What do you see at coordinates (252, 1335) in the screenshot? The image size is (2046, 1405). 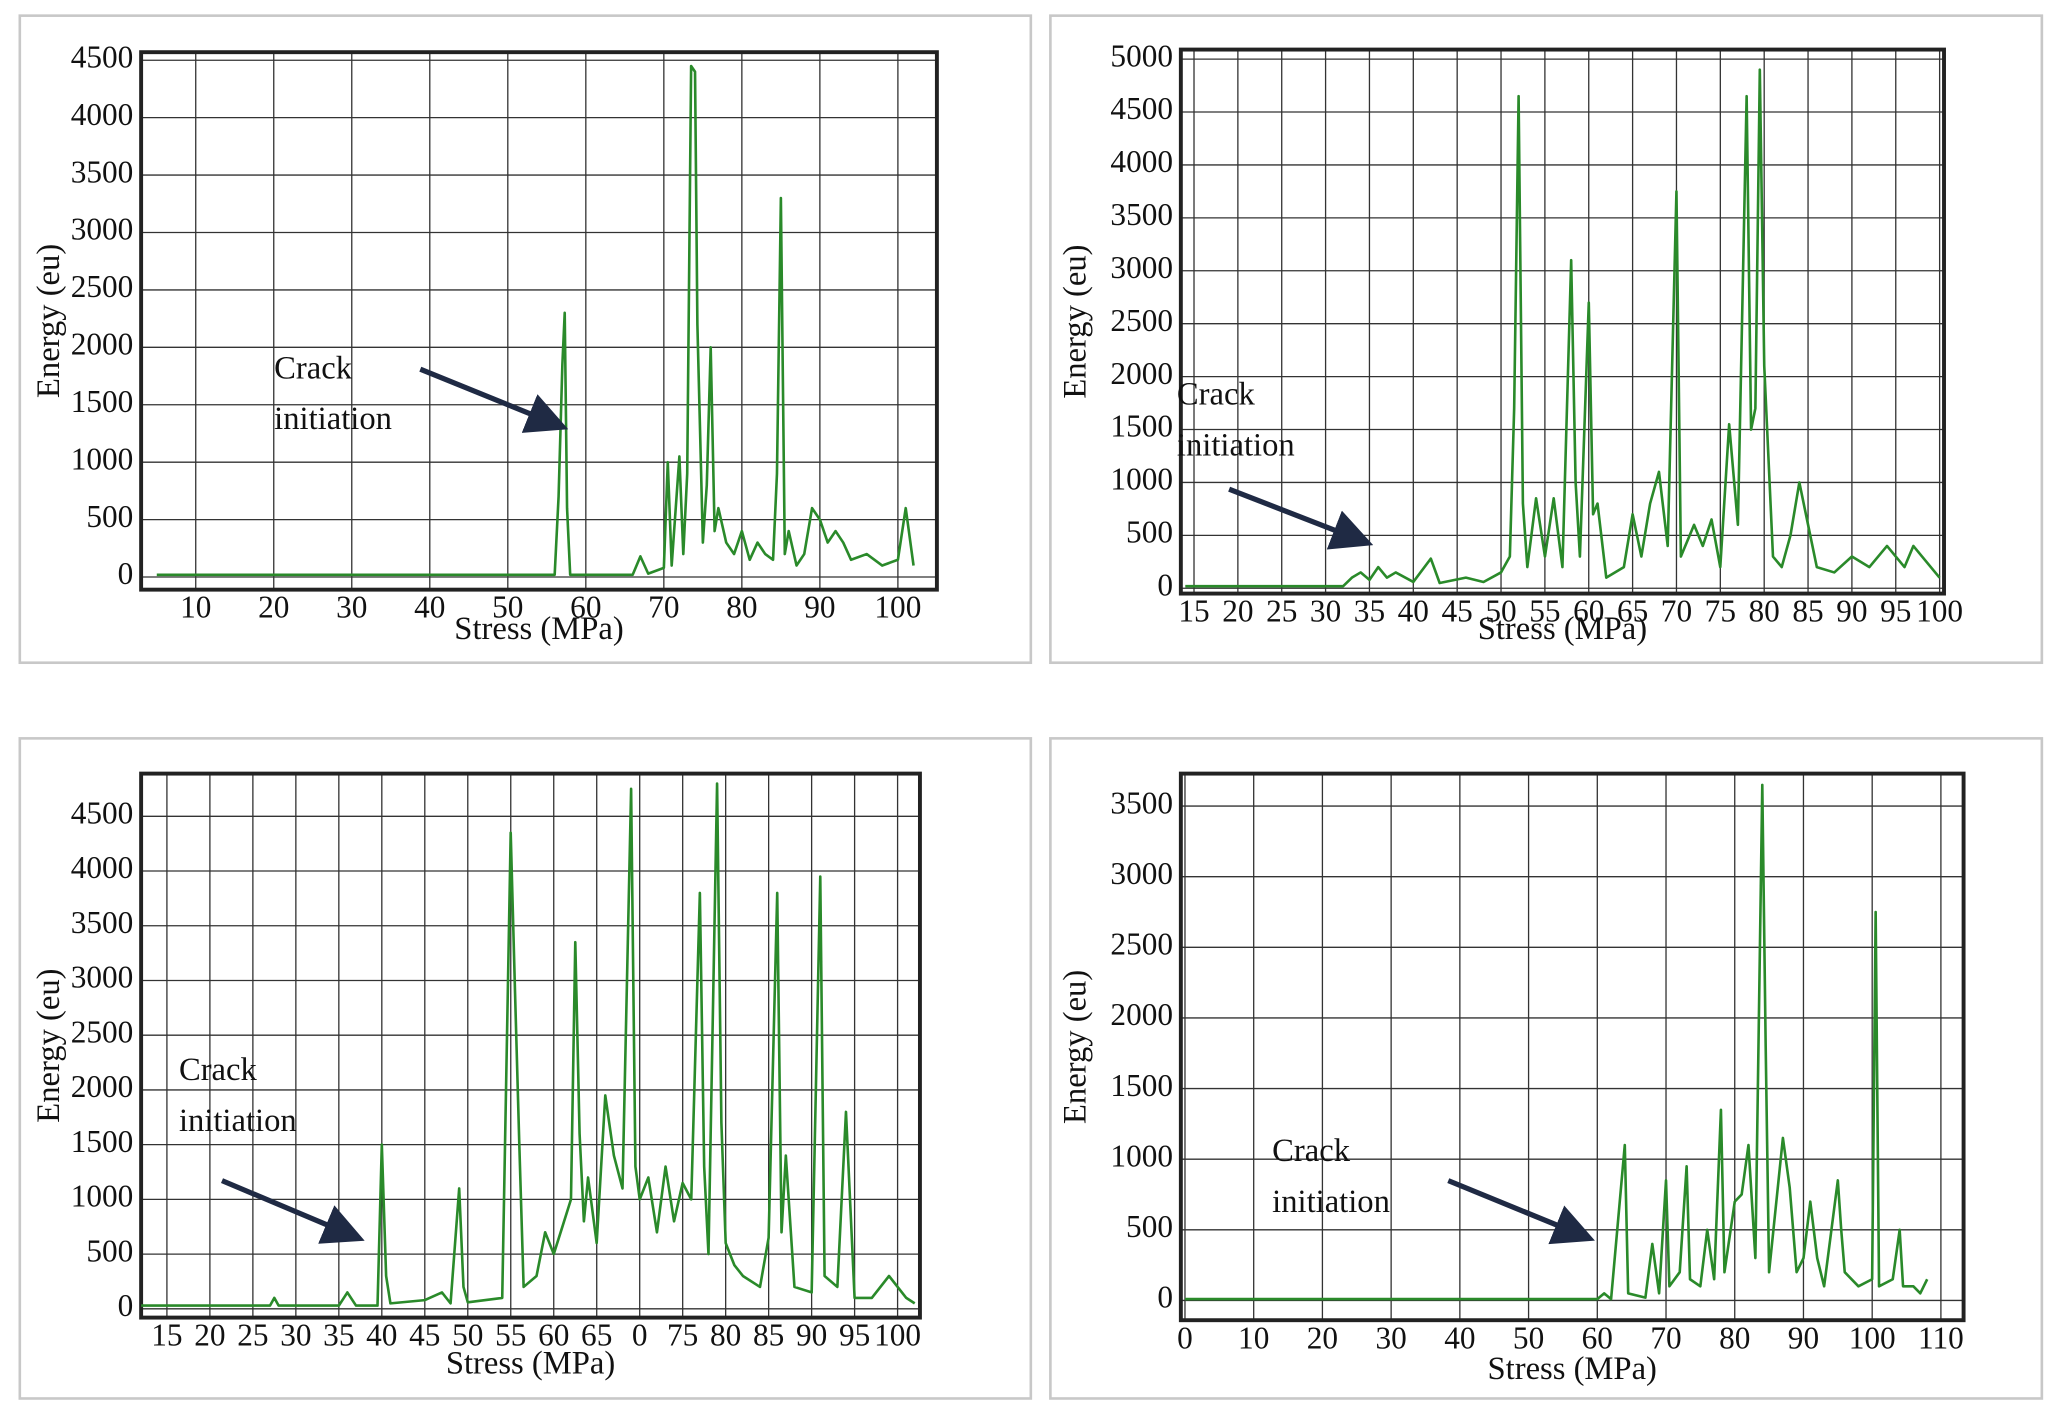 I see `x-tick-label: 25` at bounding box center [252, 1335].